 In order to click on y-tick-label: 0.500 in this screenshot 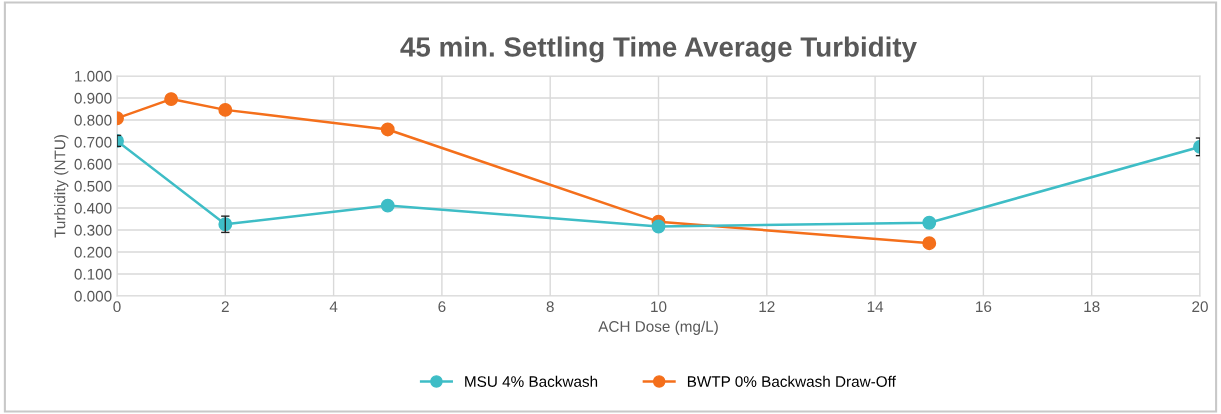, I will do `click(93, 186)`.